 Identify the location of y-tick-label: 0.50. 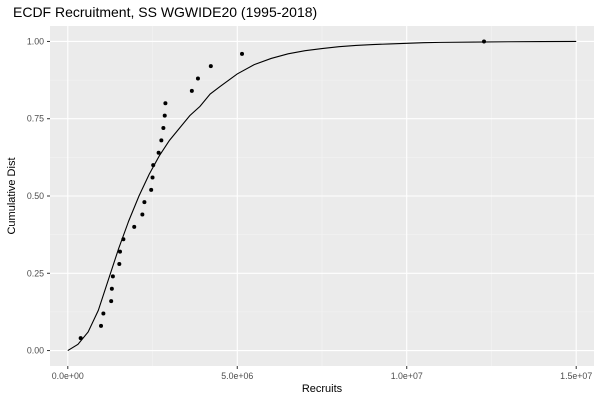
(35, 196).